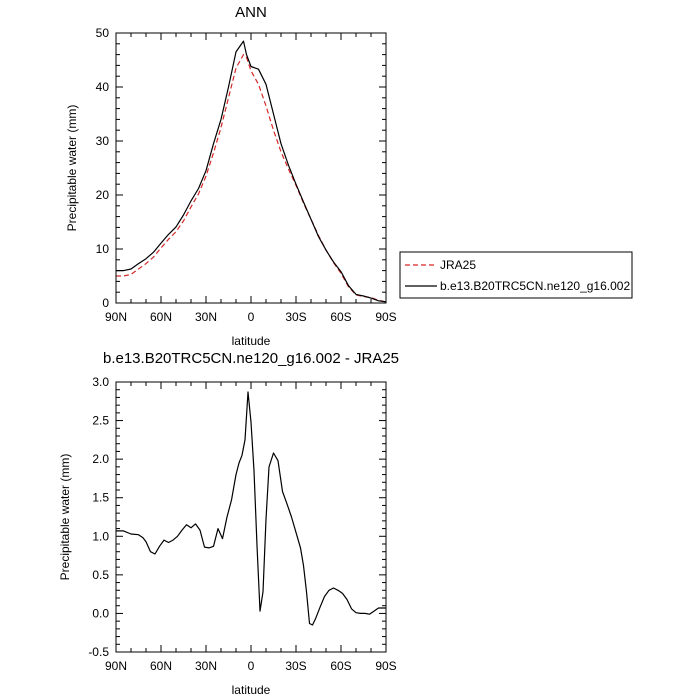 Image resolution: width=700 pixels, height=700 pixels. What do you see at coordinates (295, 317) in the screenshot?
I see `top-chart-xtick-label: 30S` at bounding box center [295, 317].